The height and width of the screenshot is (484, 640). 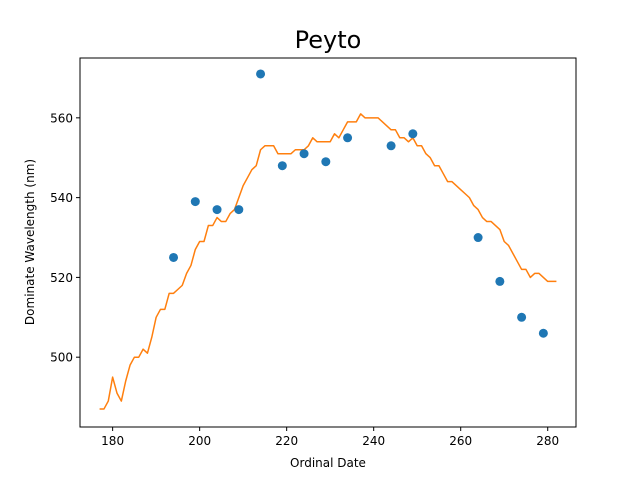 I want to click on chart-title: Peyto, so click(x=328, y=40).